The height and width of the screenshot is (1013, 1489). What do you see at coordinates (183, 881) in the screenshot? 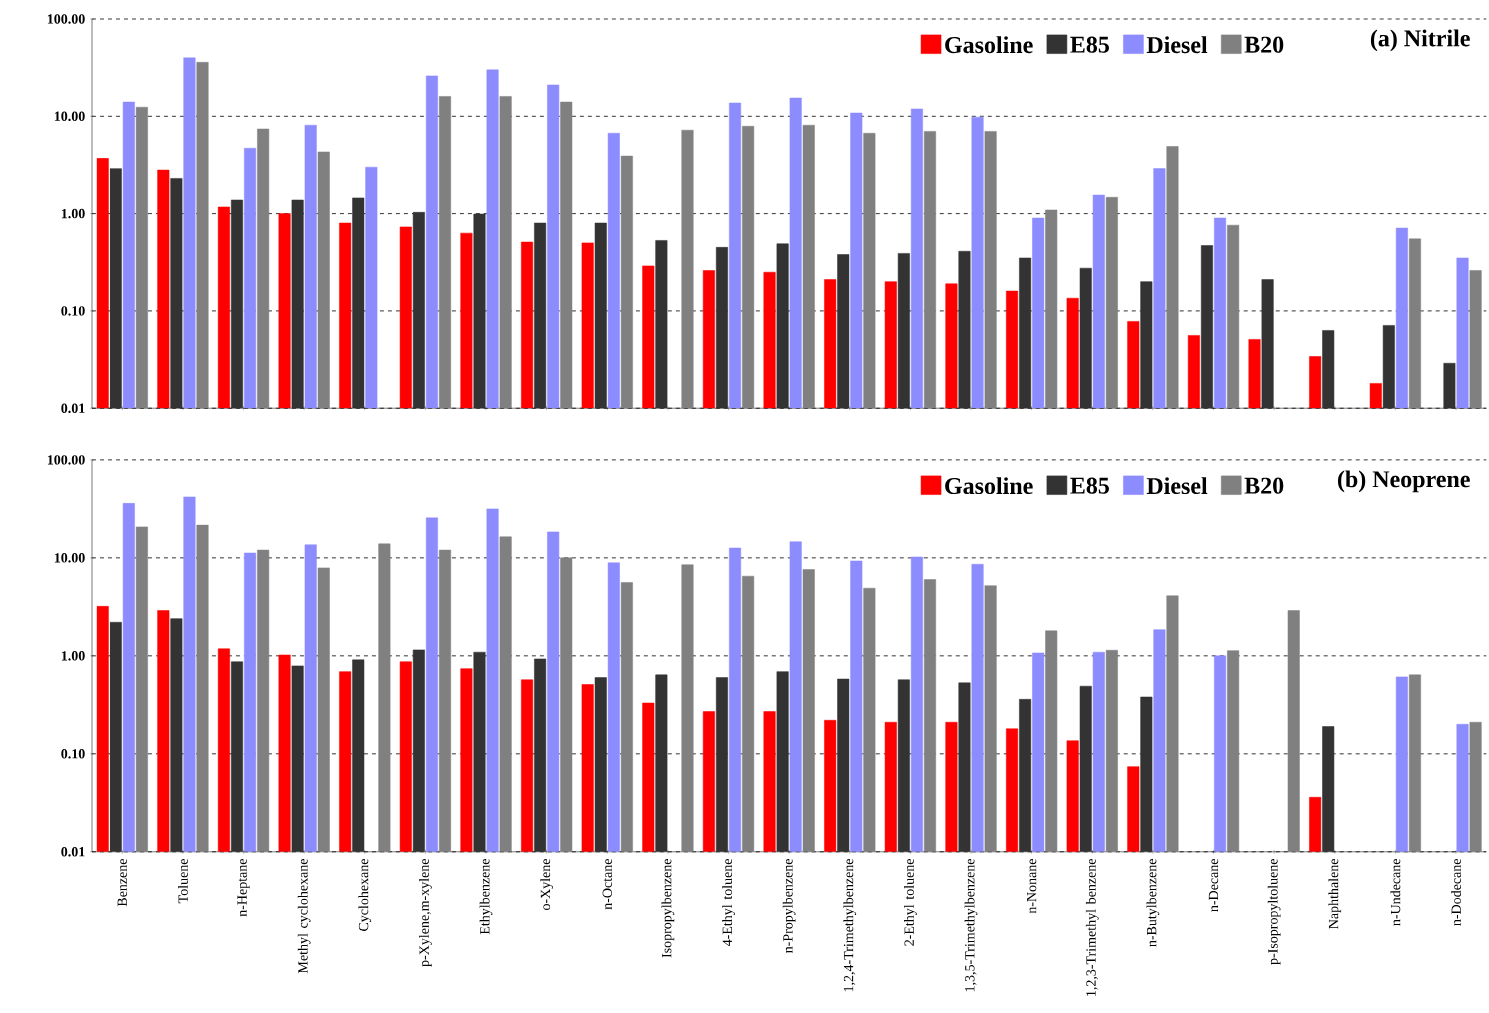
I see `x-tick-label: Toluene` at bounding box center [183, 881].